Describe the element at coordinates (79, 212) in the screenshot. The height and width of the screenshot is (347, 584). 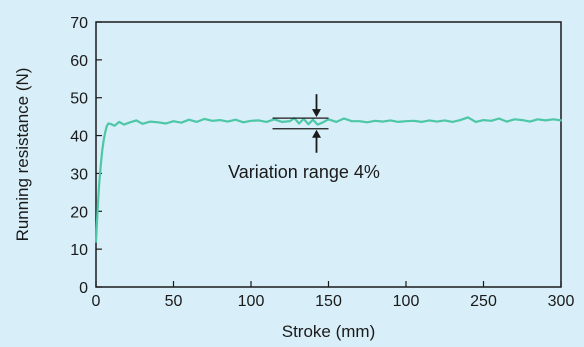
I see `y-tick-label: 20` at that location.